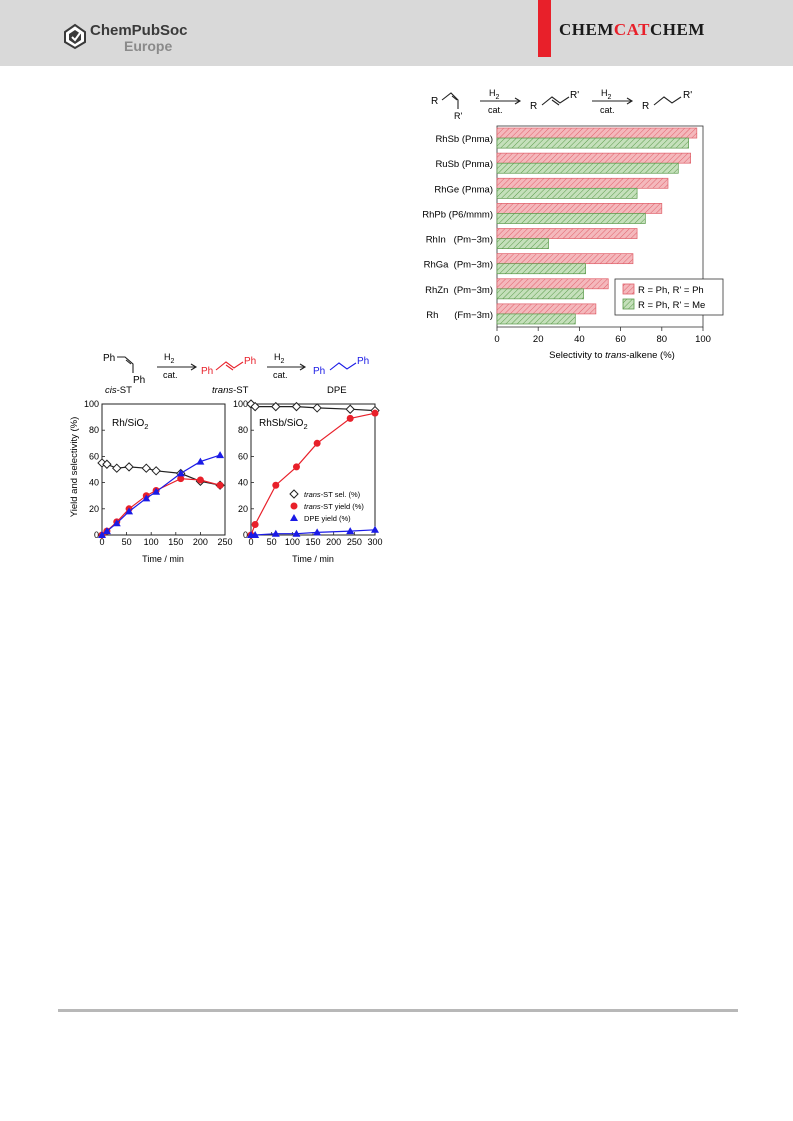 The width and height of the screenshot is (793, 1121). What do you see at coordinates (579, 339) in the screenshot?
I see `bar-xtick-label-2: 40` at bounding box center [579, 339].